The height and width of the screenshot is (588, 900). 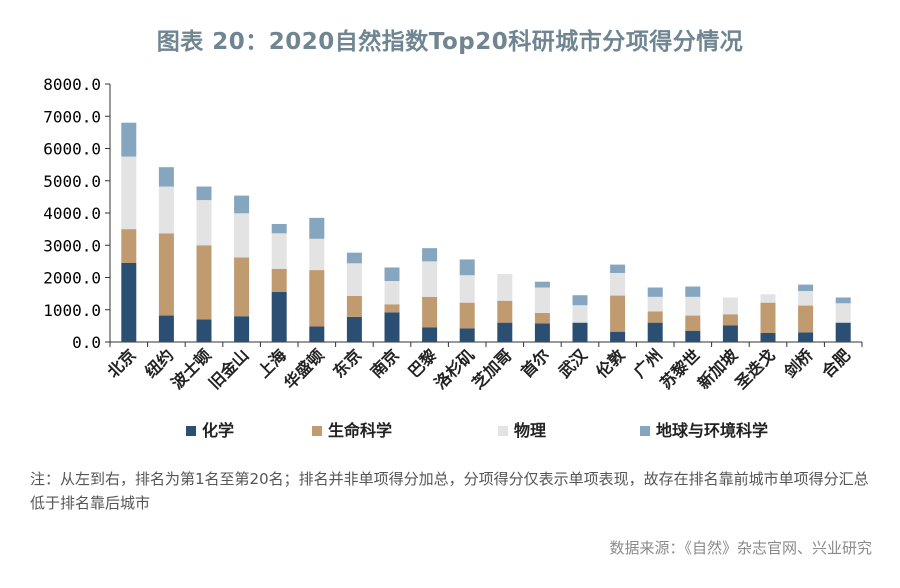 I want to click on x-tick-label: 东京, so click(x=347, y=363).